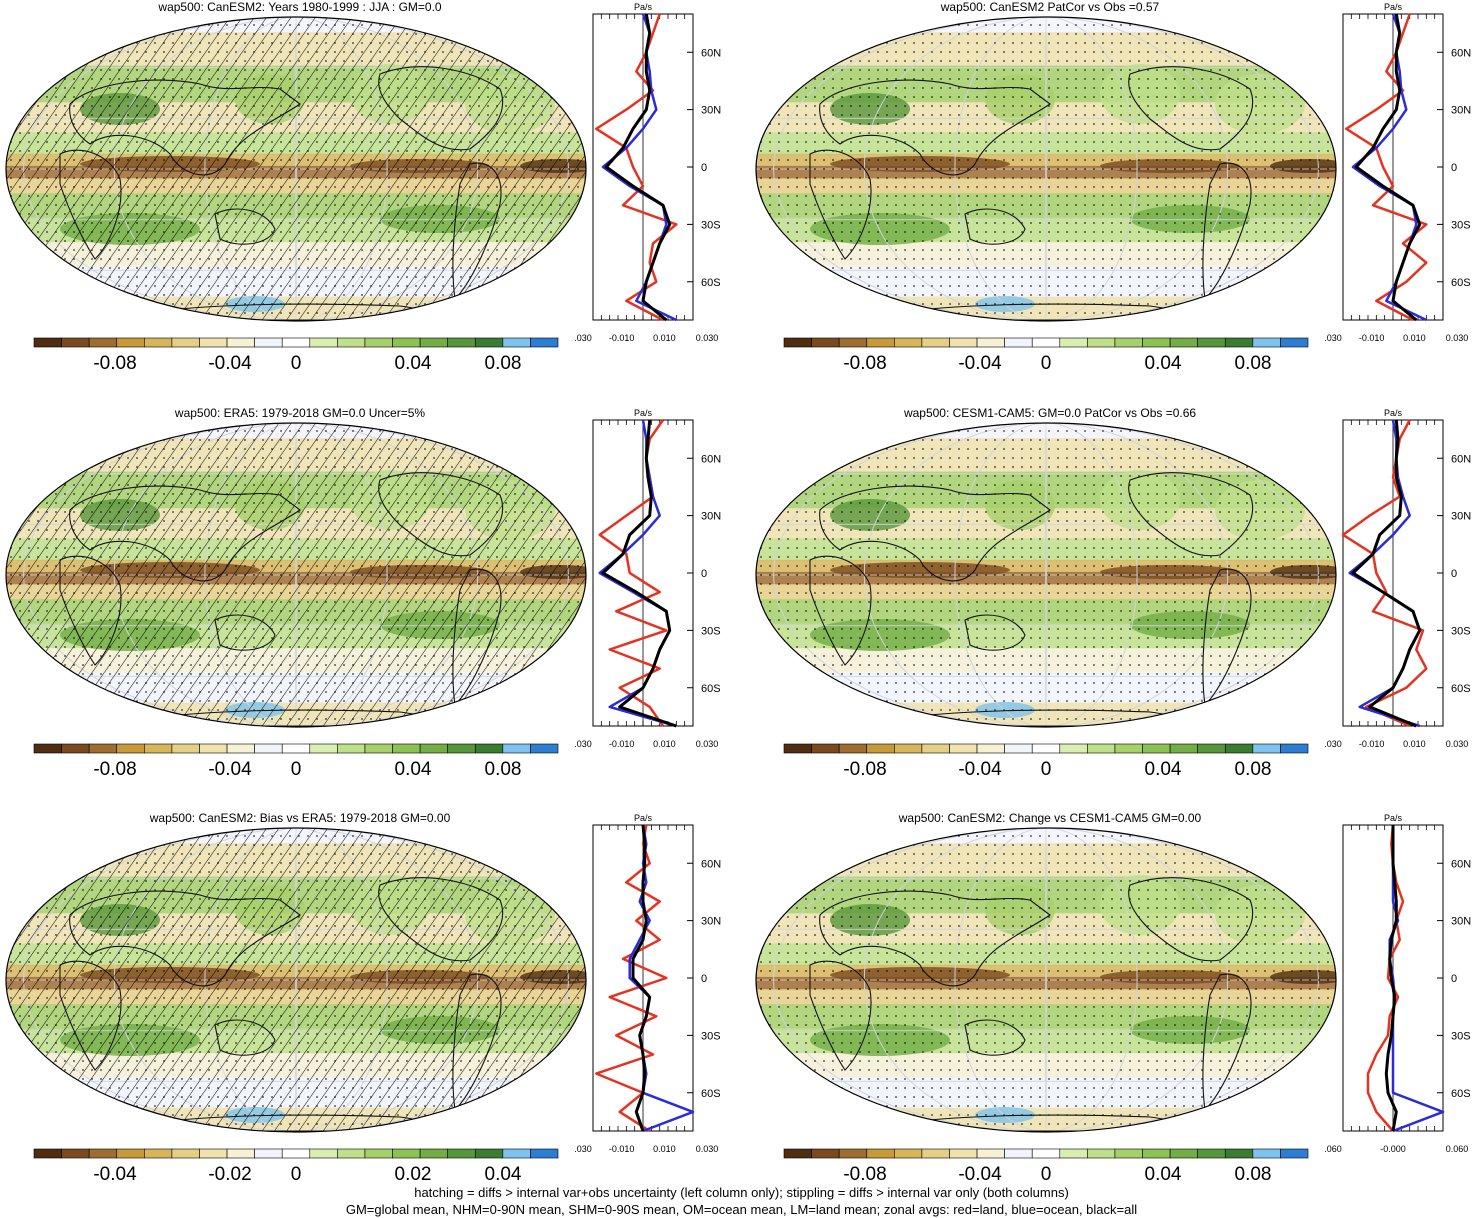 The height and width of the screenshot is (1218, 1483). Describe the element at coordinates (413, 1174) in the screenshot. I see `colorbar-label: 0.02` at that location.